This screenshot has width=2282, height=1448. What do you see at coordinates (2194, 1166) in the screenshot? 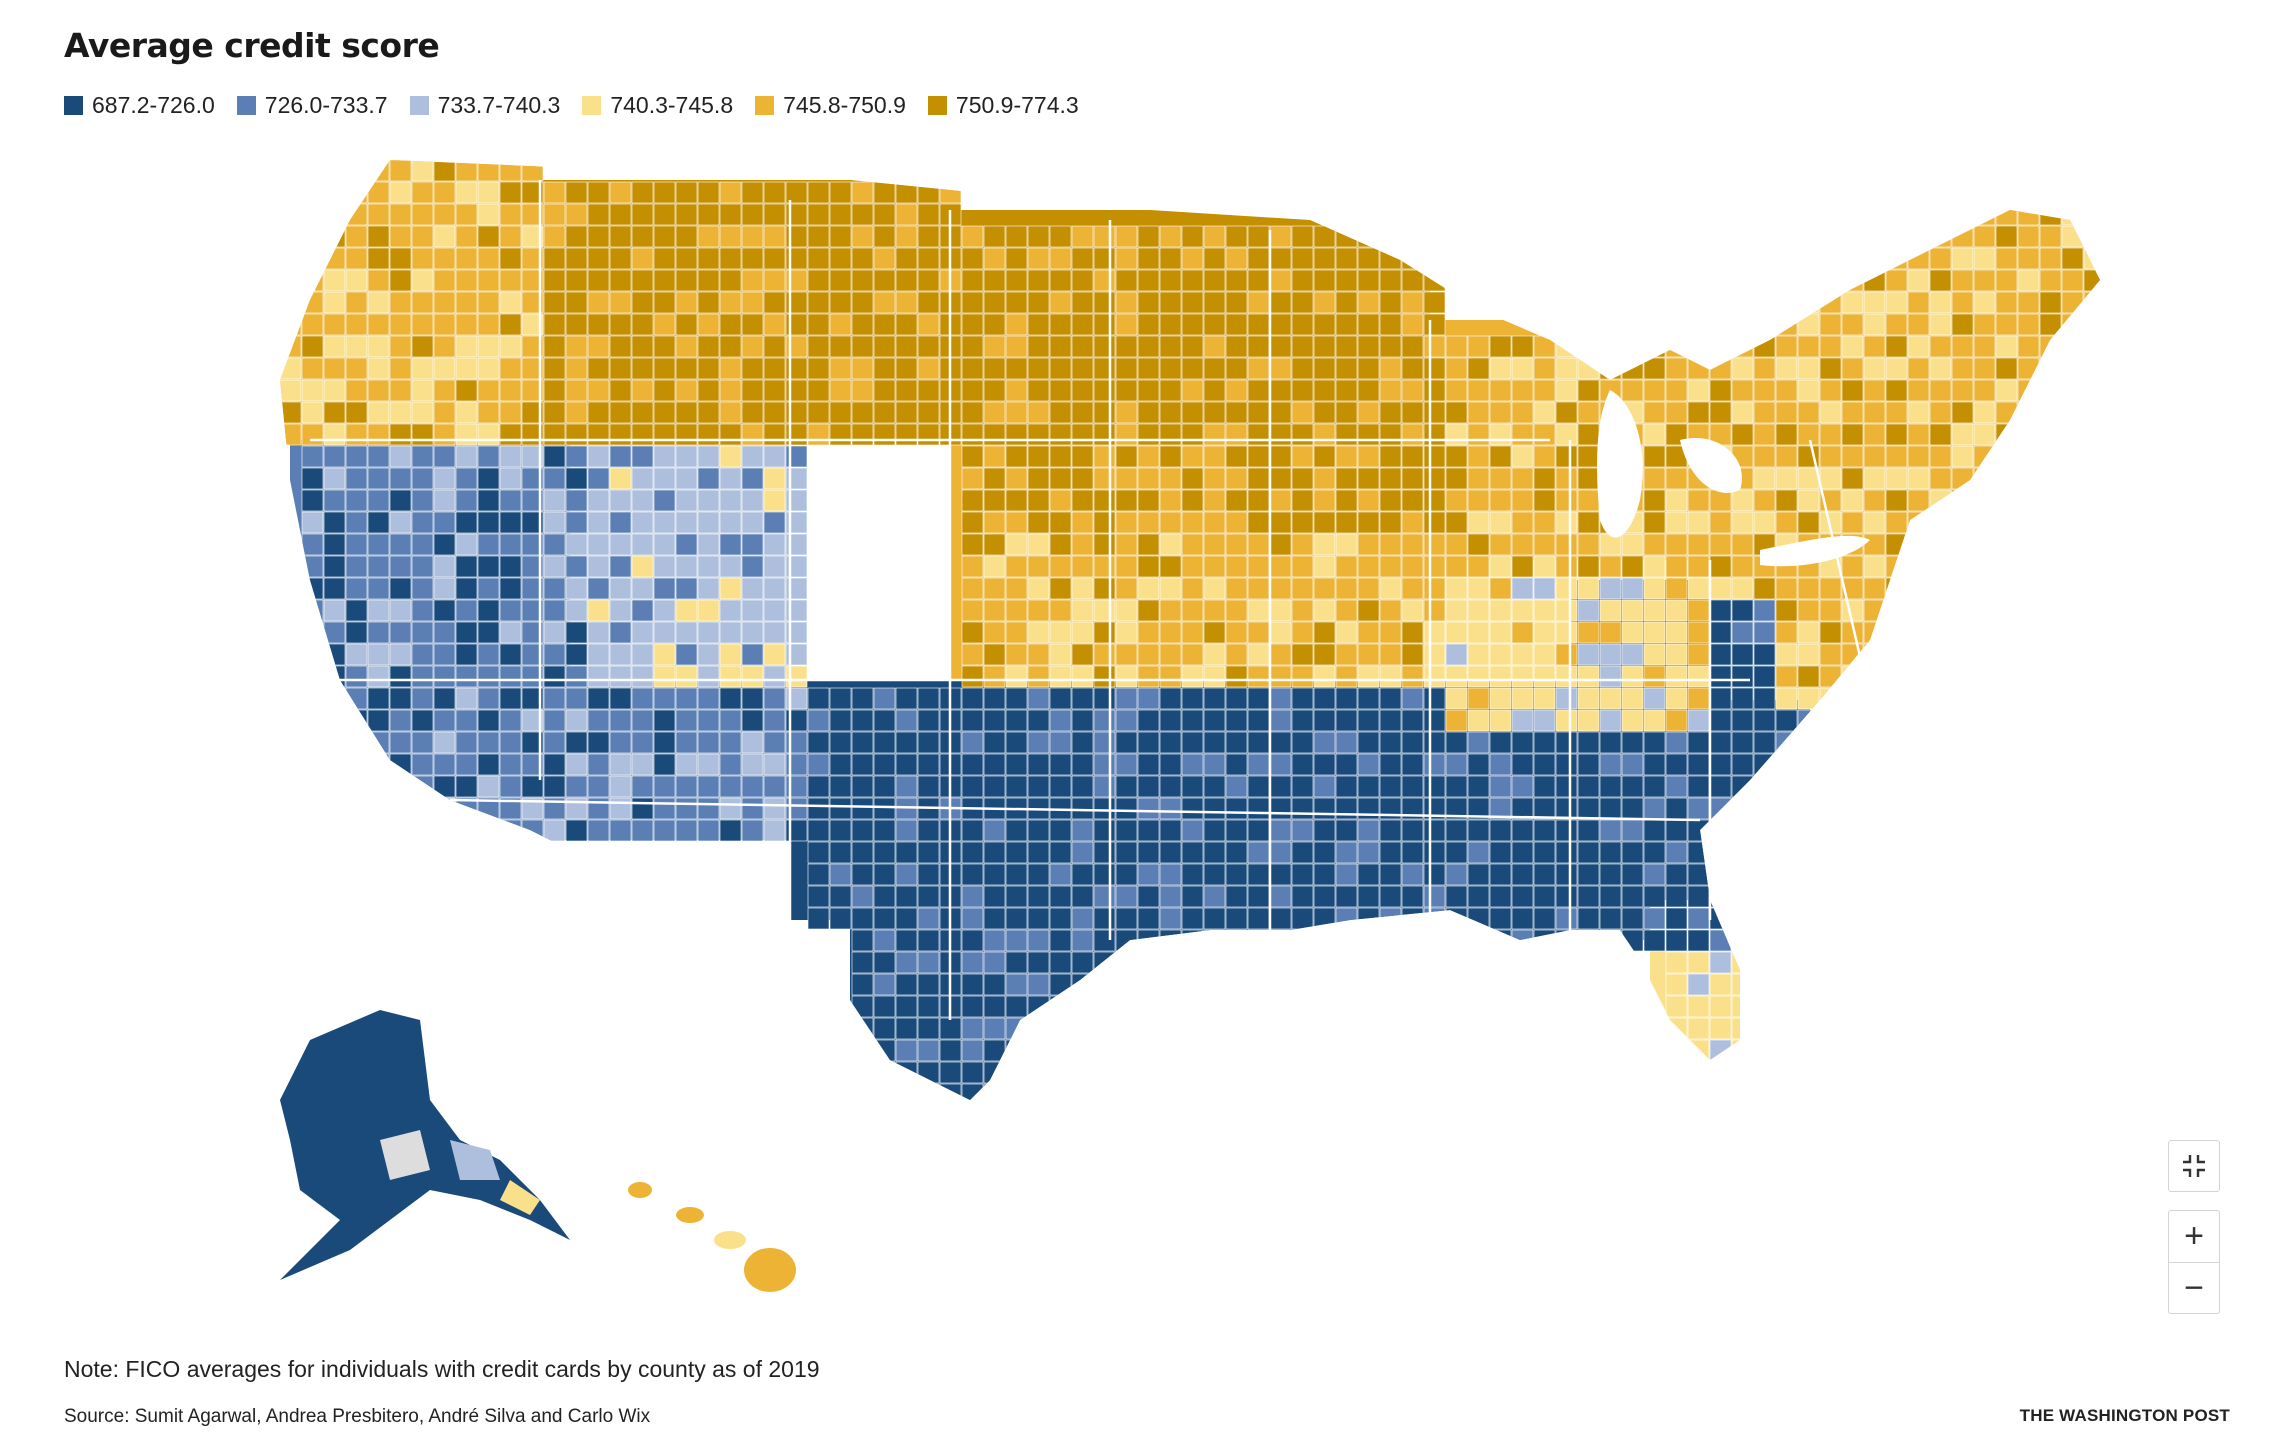
I see `fullscreen-exit-button` at bounding box center [2194, 1166].